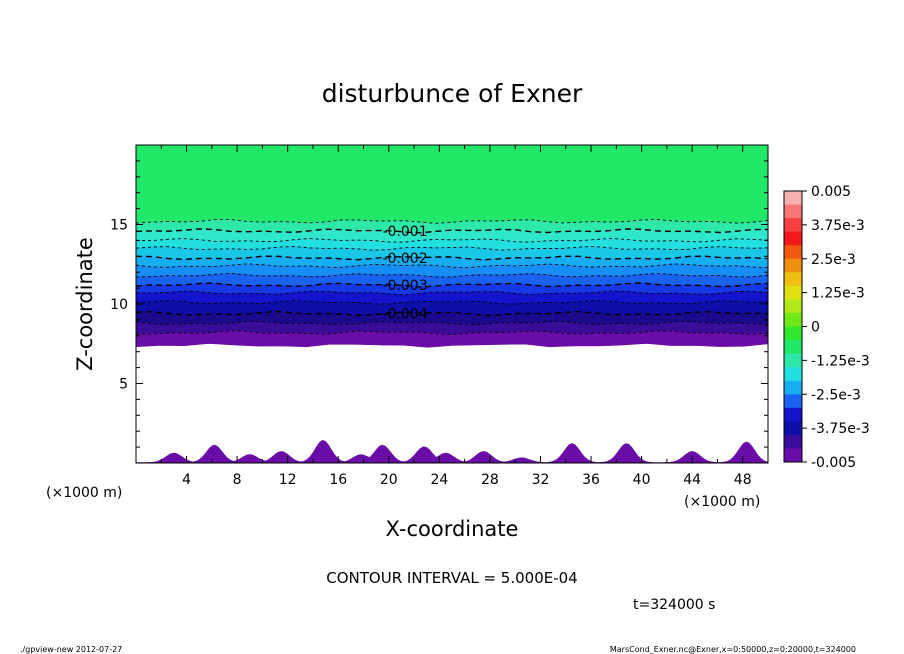  What do you see at coordinates (541, 480) in the screenshot?
I see `x-tick-label: 32` at bounding box center [541, 480].